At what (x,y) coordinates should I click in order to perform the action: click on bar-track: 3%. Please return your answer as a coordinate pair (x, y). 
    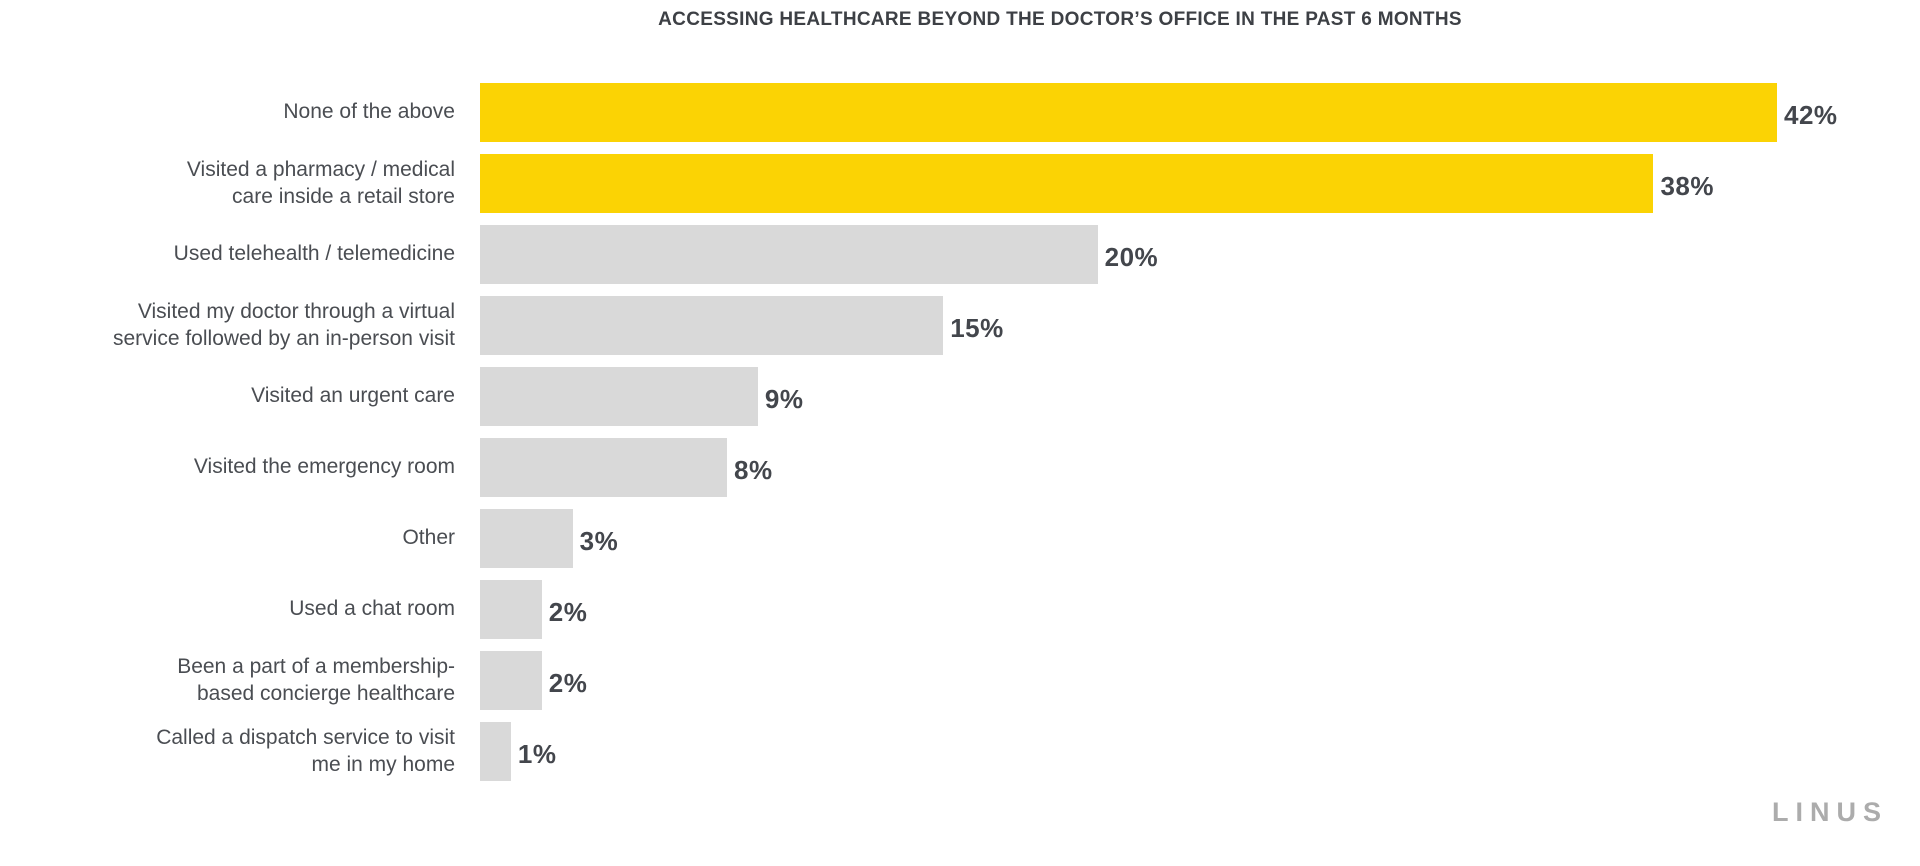
    Looking at the image, I should click on (1200, 538).